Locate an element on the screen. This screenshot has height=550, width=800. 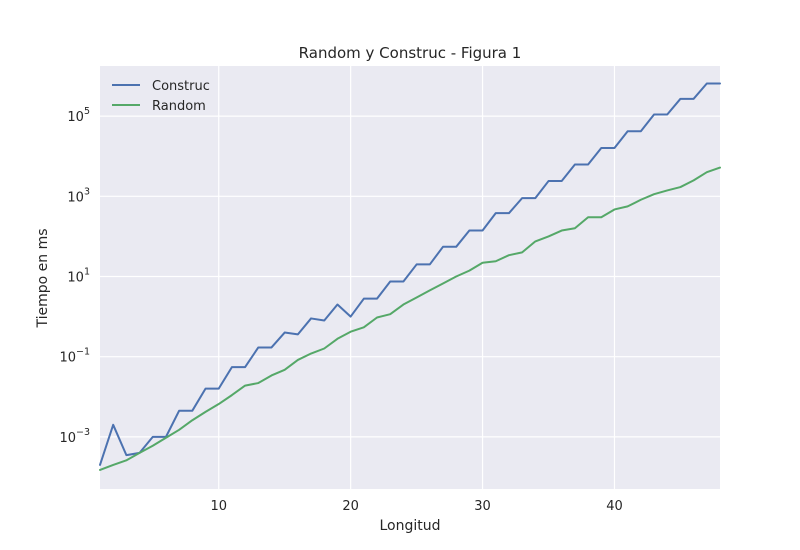
y-tick-label: 10⁻¹ is located at coordinates (74, 356).